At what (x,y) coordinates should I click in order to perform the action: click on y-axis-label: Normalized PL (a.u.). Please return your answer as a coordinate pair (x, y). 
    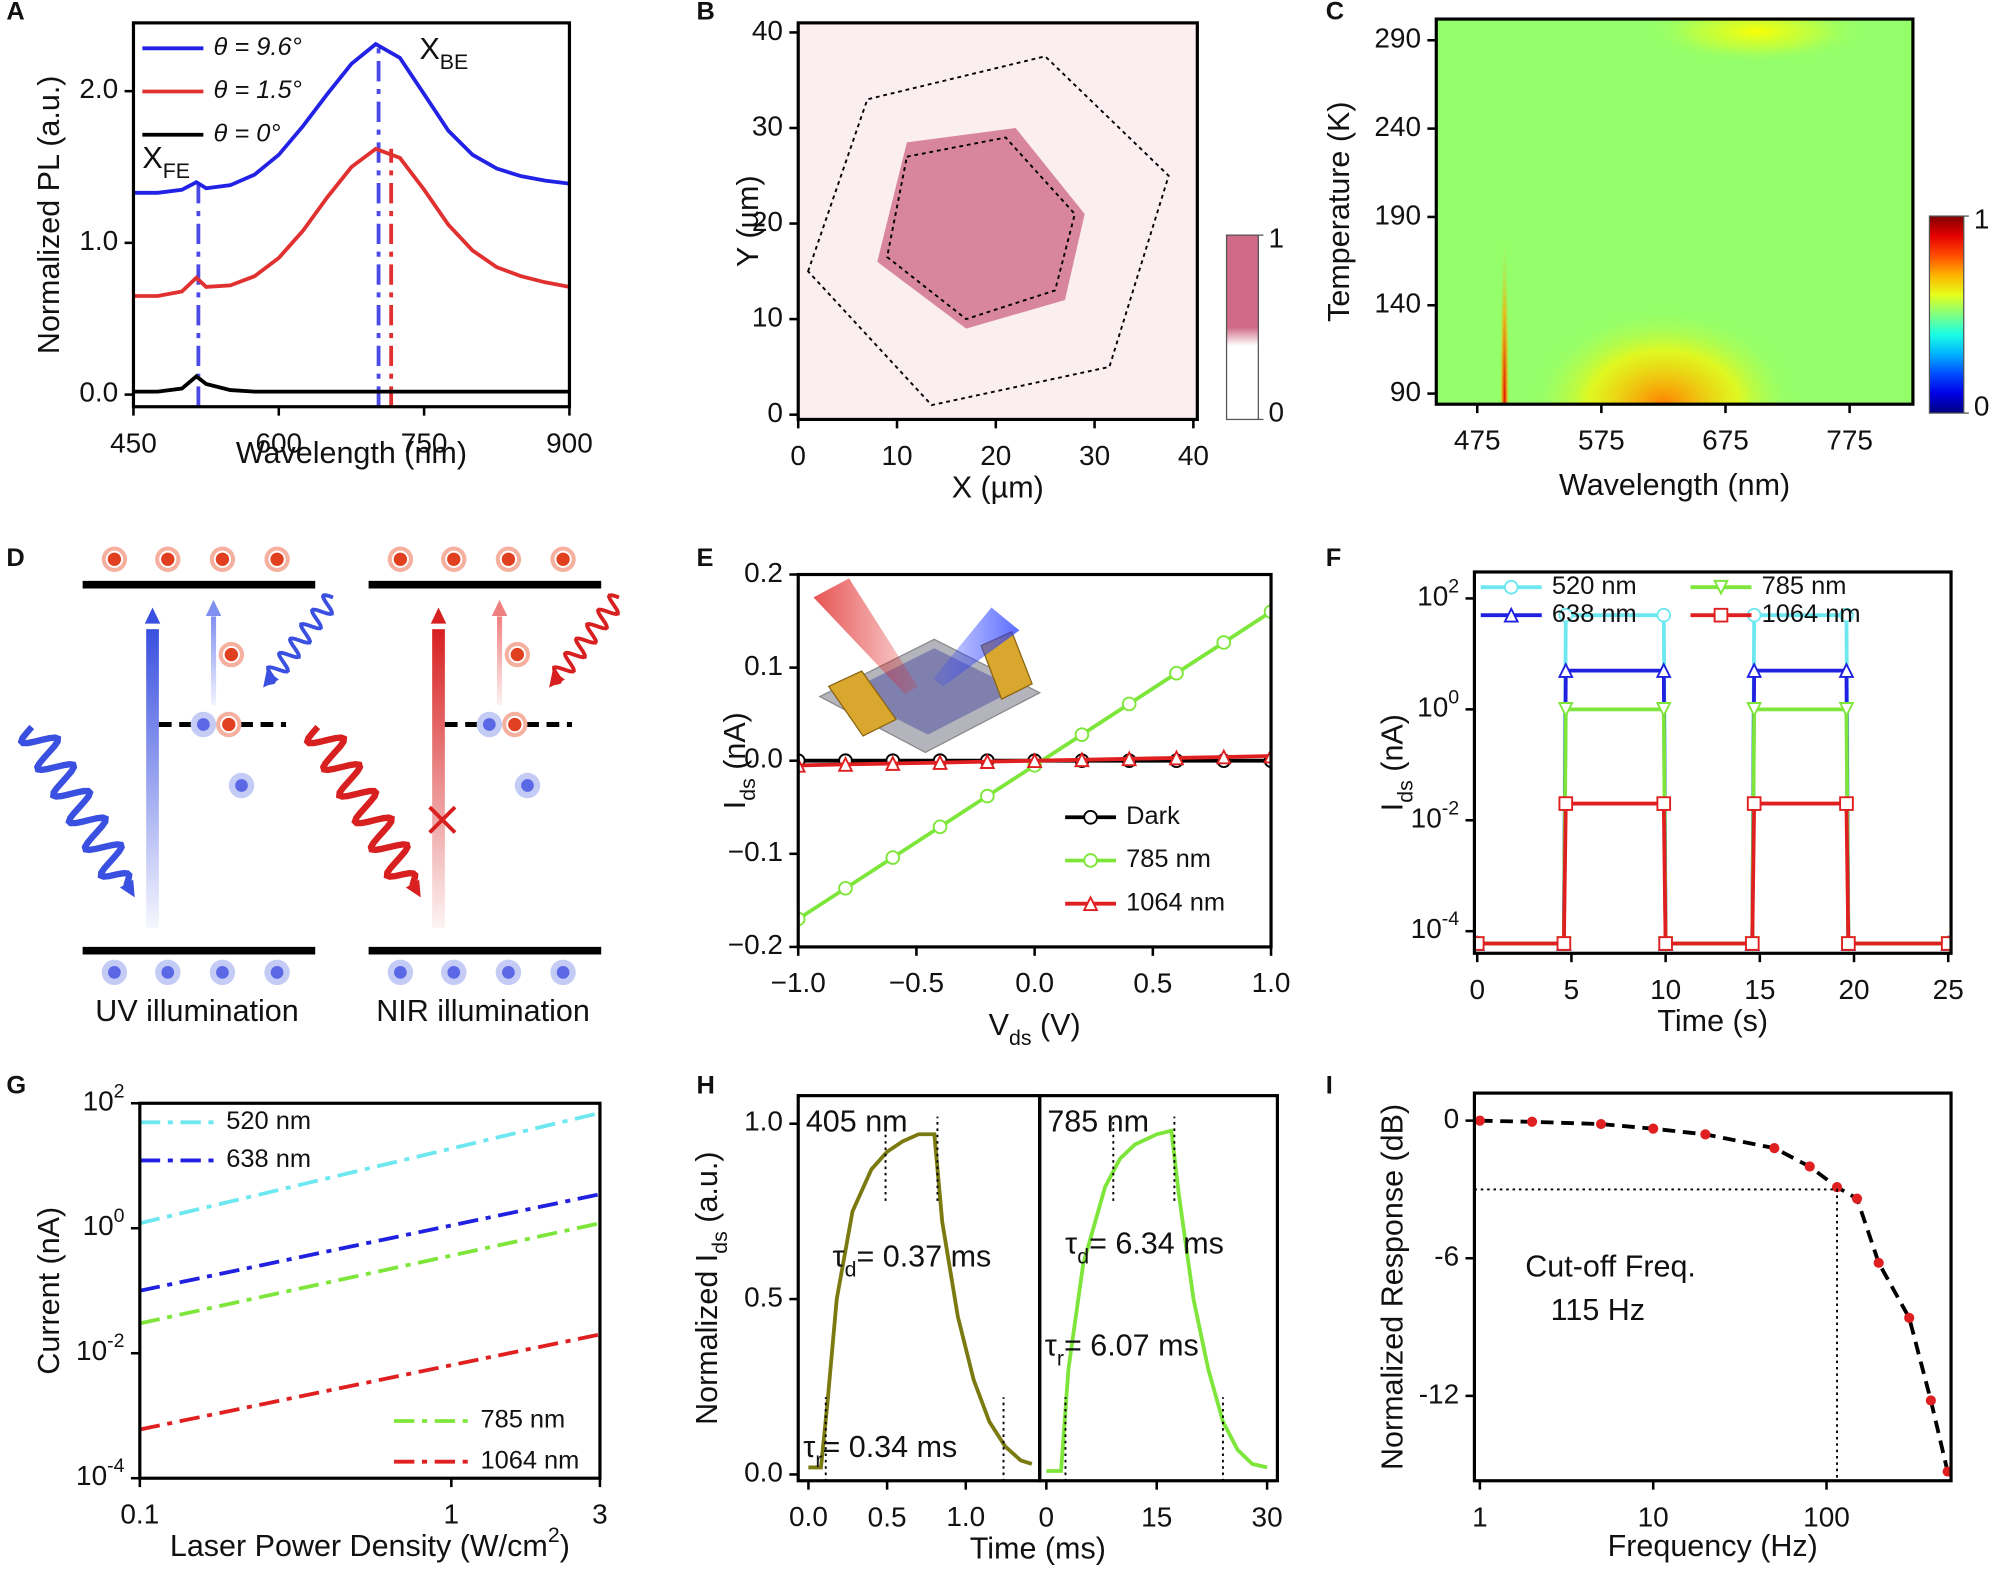
    Looking at the image, I should click on (49, 215).